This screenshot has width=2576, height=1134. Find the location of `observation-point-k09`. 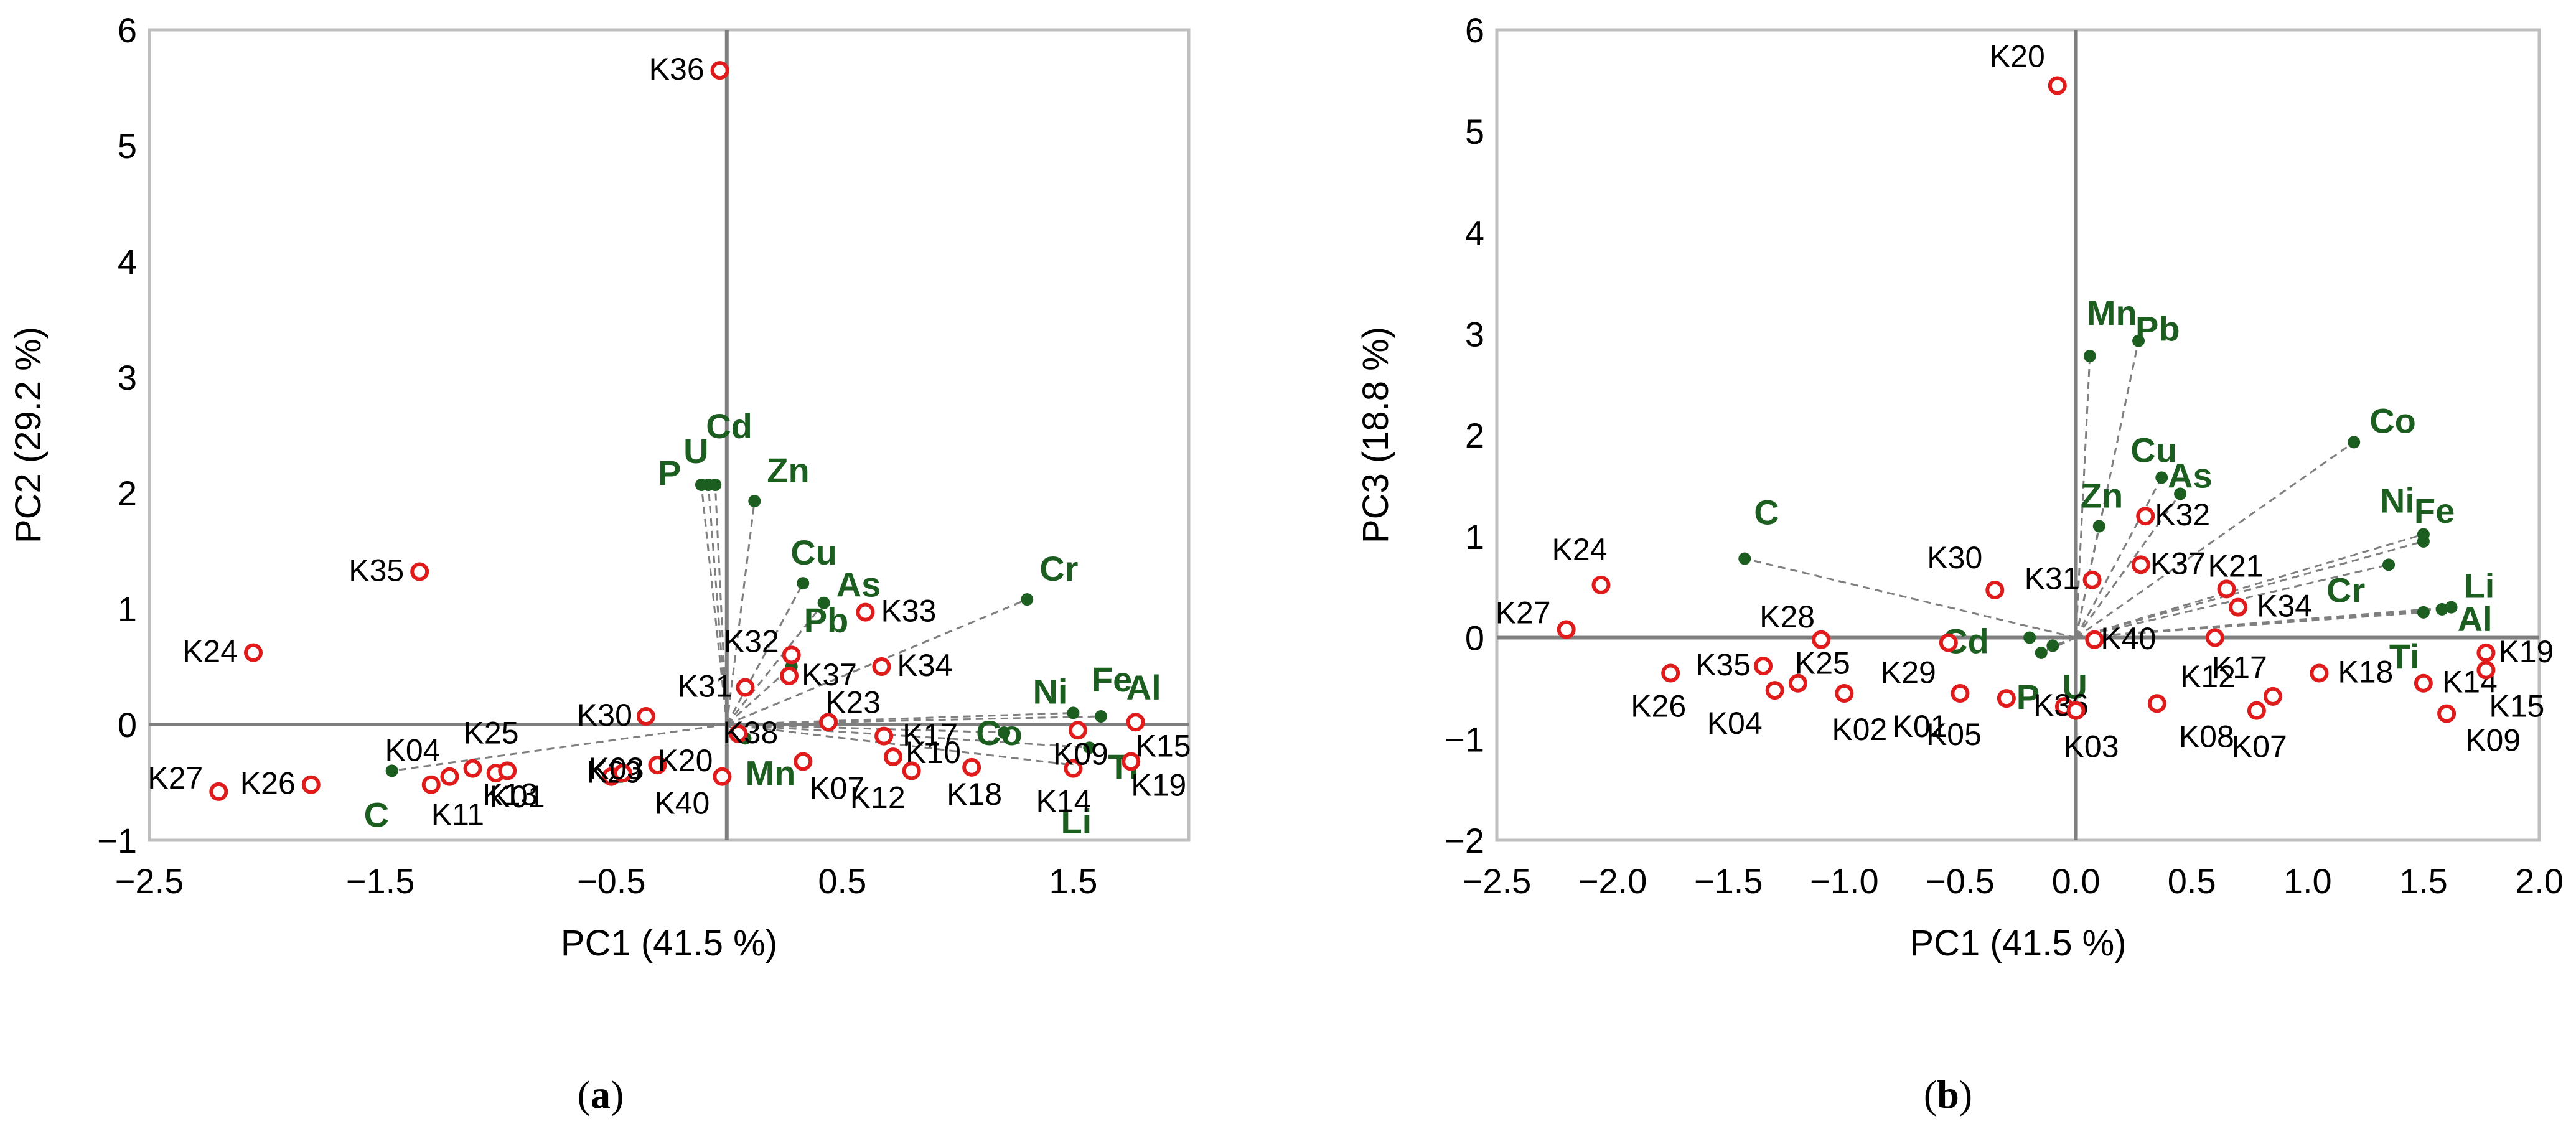

observation-point-k09 is located at coordinates (1077, 730).